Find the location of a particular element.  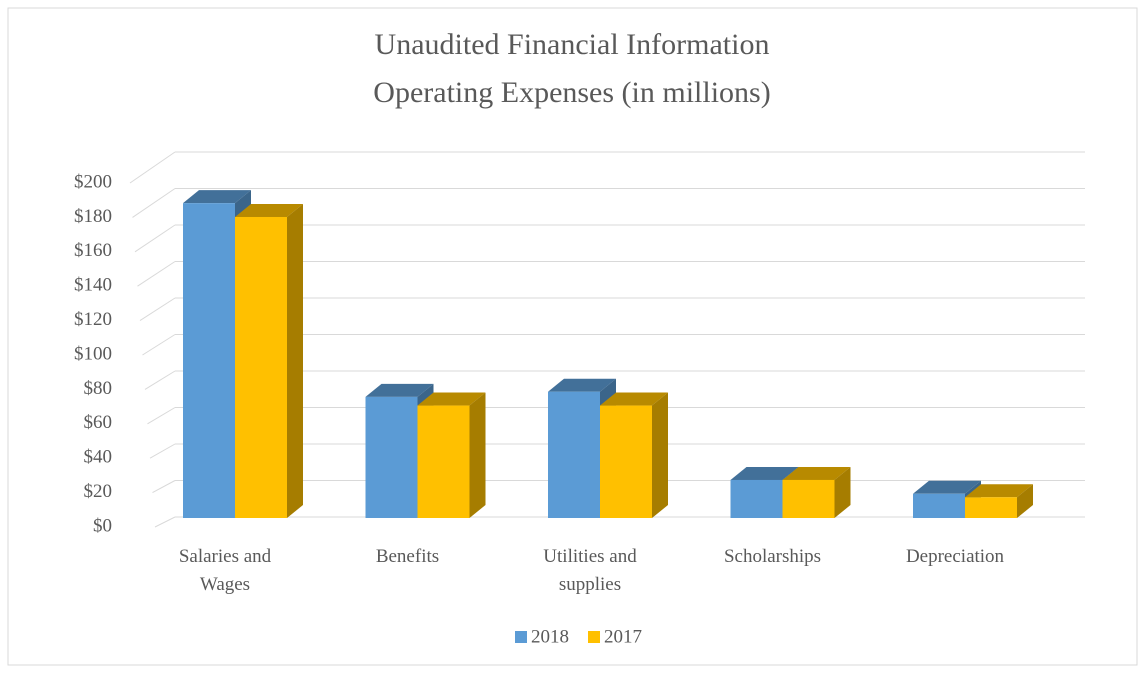

y-tick-label: $200 is located at coordinates (93, 181).